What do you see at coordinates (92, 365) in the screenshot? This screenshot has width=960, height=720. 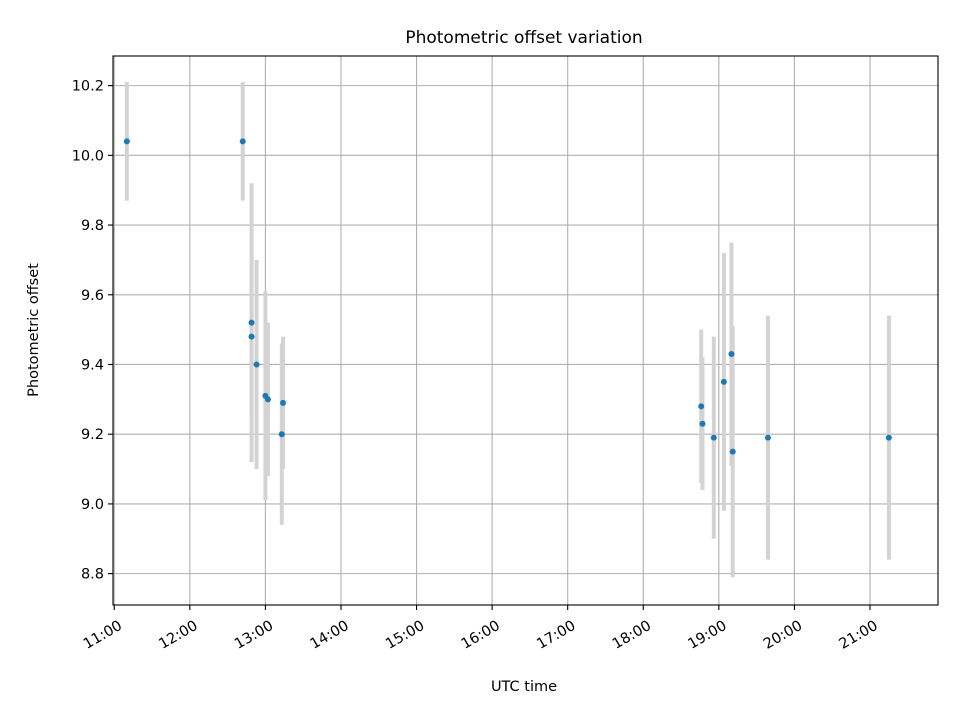 I see `y-tick-label: 9.4` at bounding box center [92, 365].